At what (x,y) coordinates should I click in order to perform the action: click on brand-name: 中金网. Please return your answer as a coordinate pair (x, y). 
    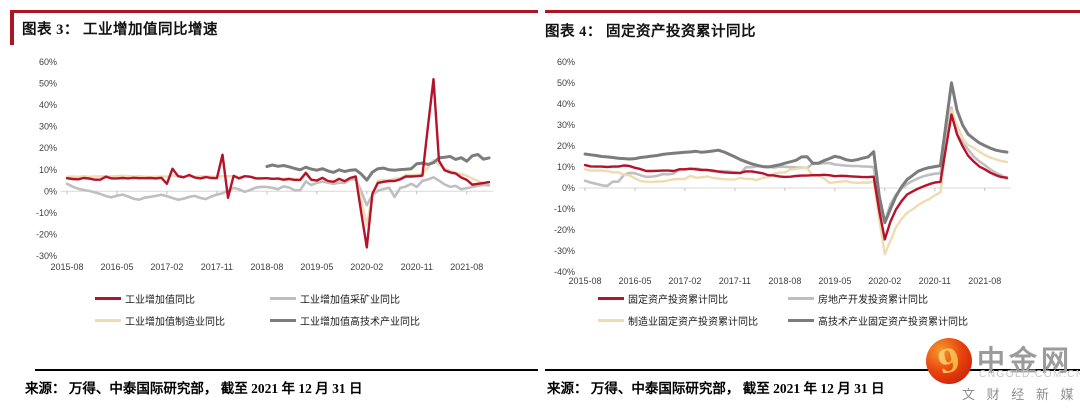
    Looking at the image, I should click on (1025, 360).